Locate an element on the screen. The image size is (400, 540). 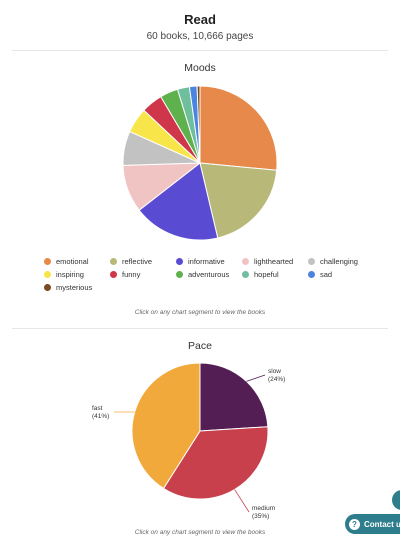
legend-label: inspiring is located at coordinates (70, 274).